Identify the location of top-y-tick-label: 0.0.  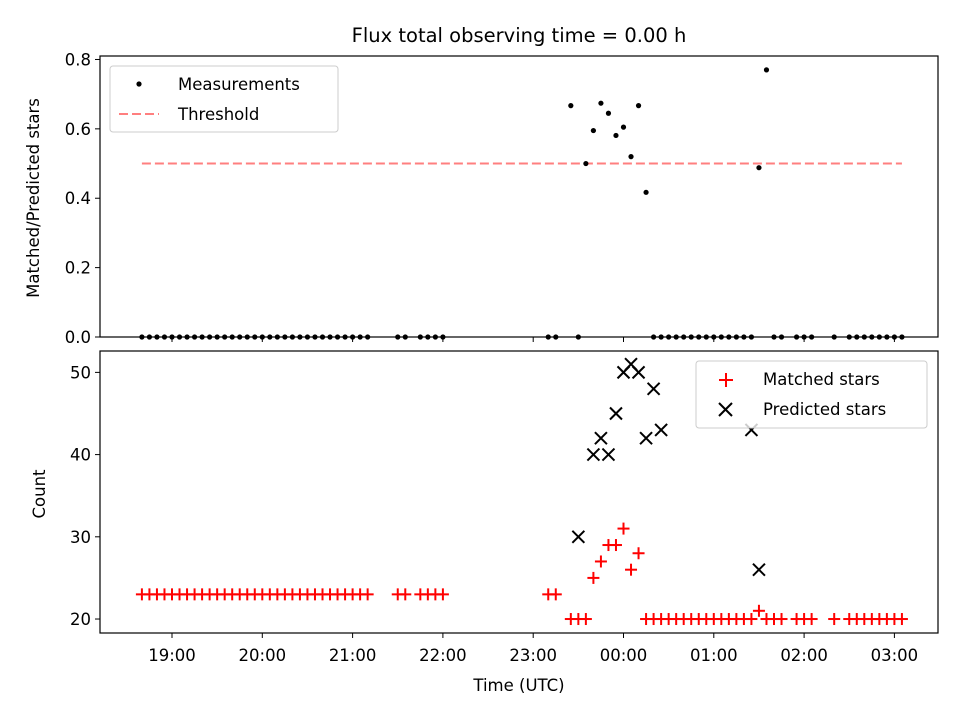
(78, 337).